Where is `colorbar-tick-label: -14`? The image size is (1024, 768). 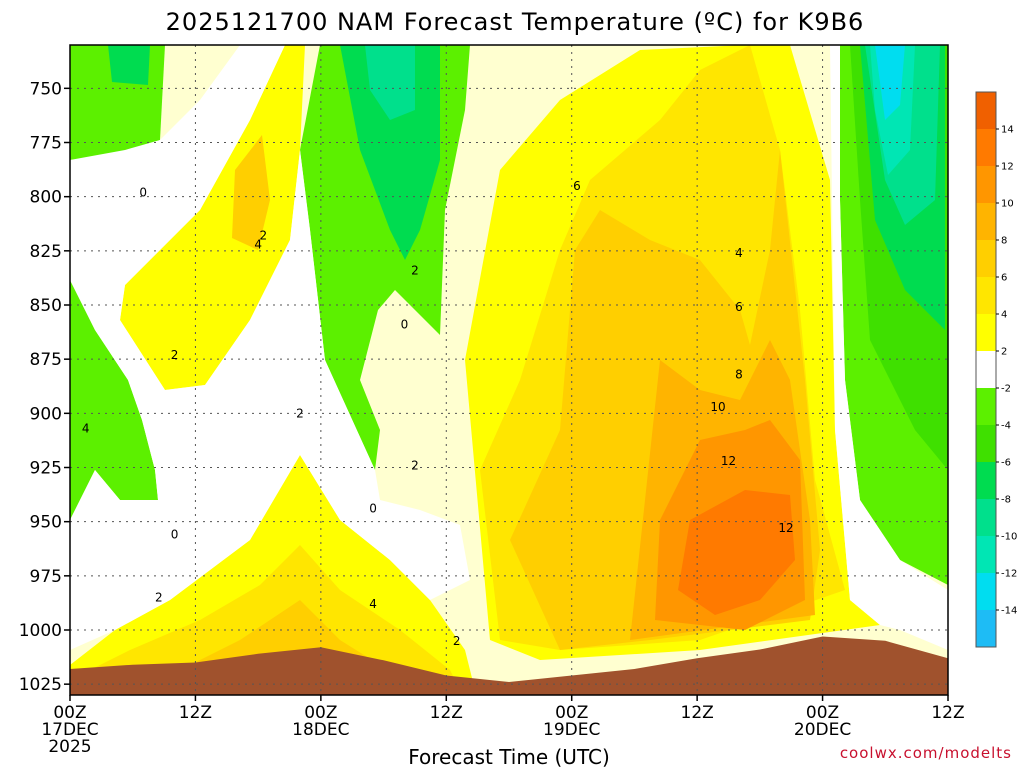 colorbar-tick-label: -14 is located at coordinates (1009, 611).